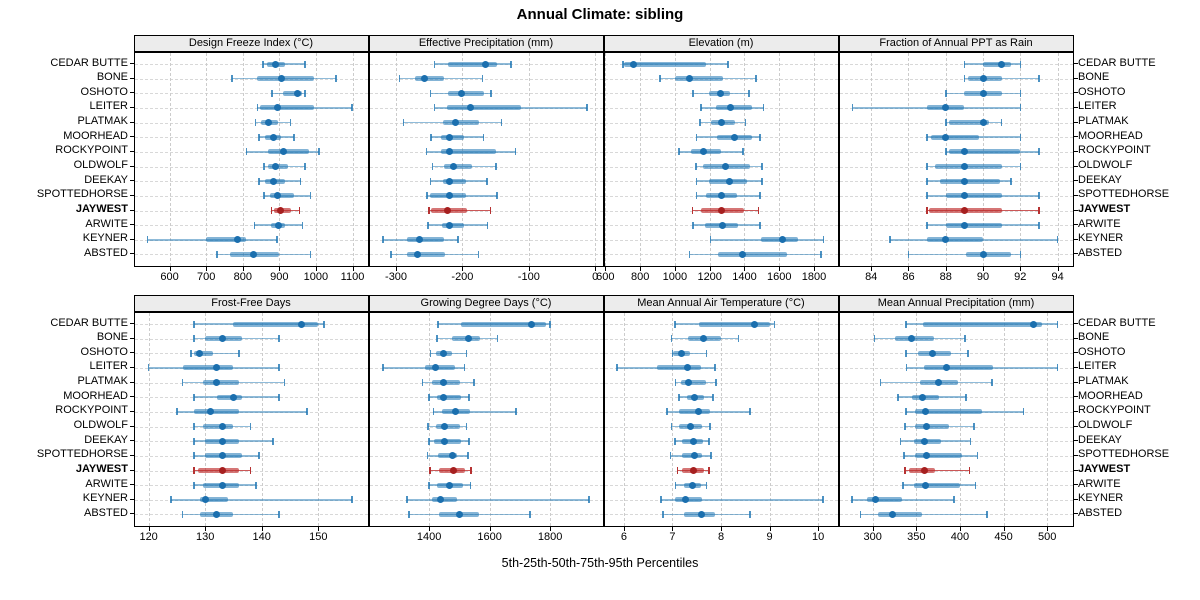  Describe the element at coordinates (498, 500) in the screenshot. I see `whisker-line` at that location.